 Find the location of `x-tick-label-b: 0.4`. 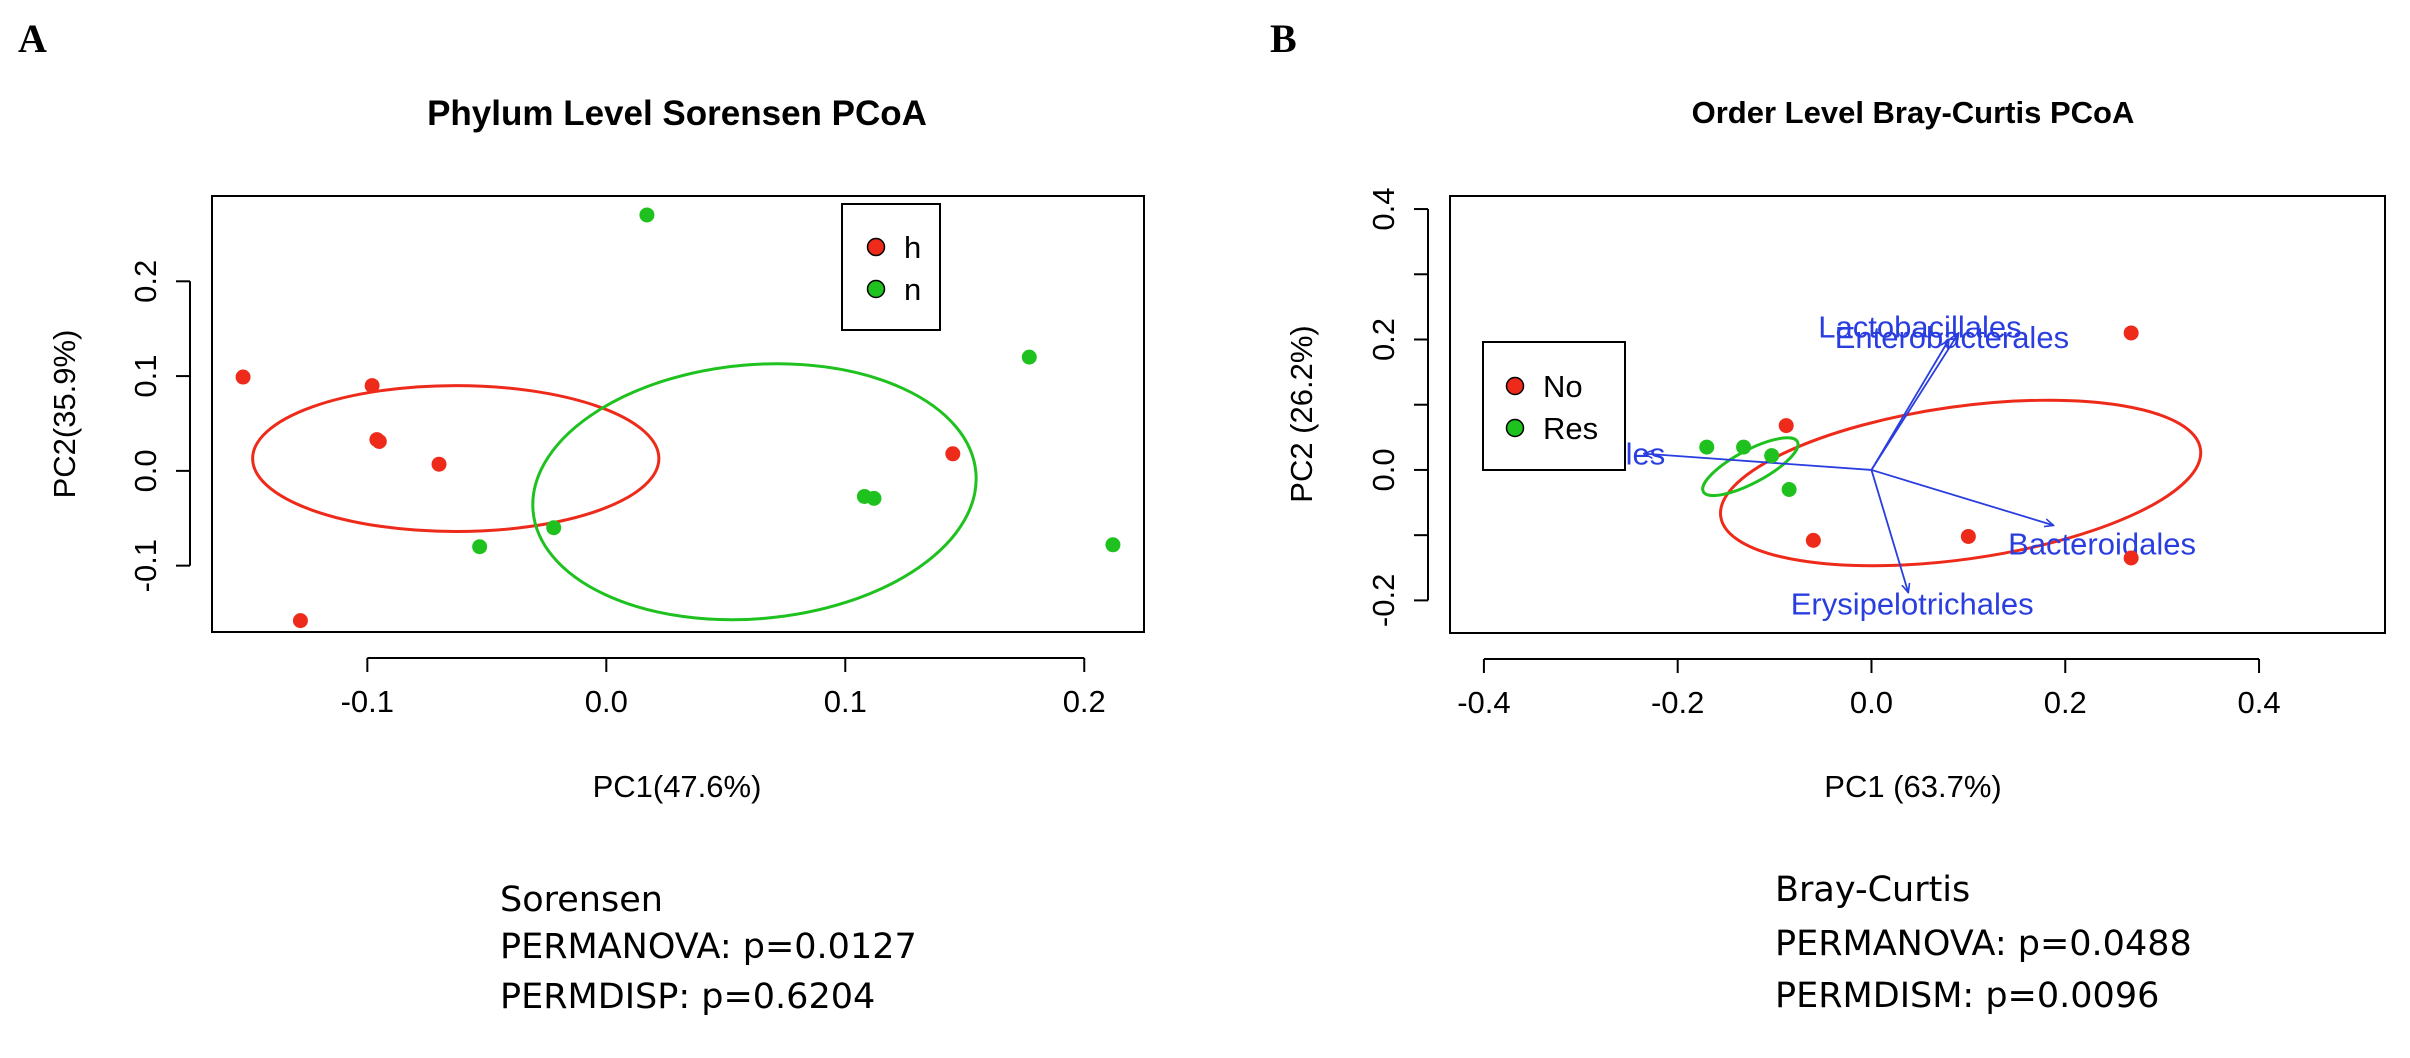

x-tick-label-b: 0.4 is located at coordinates (2258, 702).